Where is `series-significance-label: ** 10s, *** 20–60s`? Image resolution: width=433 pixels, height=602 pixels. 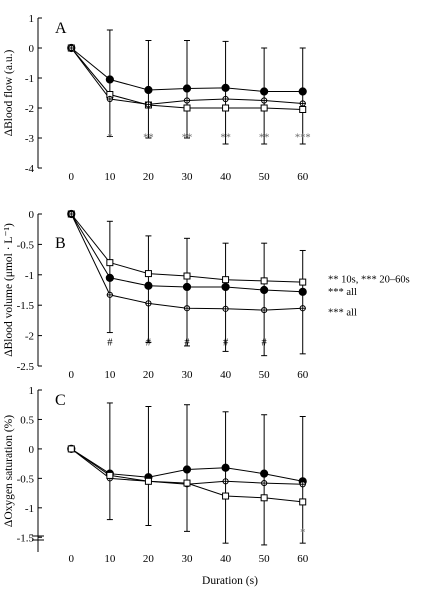
series-significance-label: ** 10s, *** 20–60s is located at coordinates (369, 279).